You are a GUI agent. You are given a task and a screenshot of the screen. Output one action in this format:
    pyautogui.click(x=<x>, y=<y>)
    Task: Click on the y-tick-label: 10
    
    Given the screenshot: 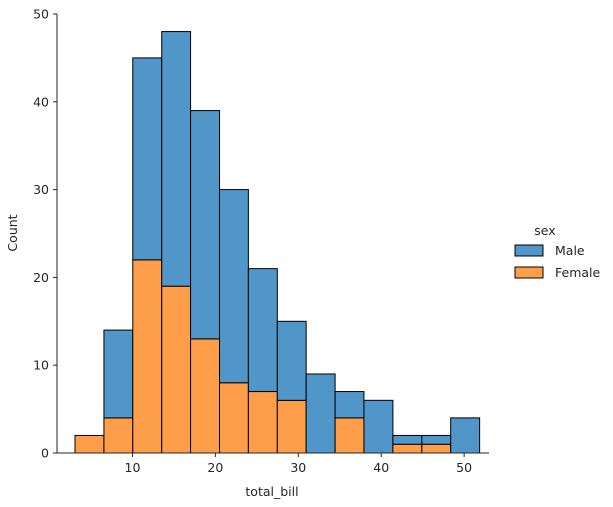 What is the action you would take?
    pyautogui.click(x=41, y=365)
    